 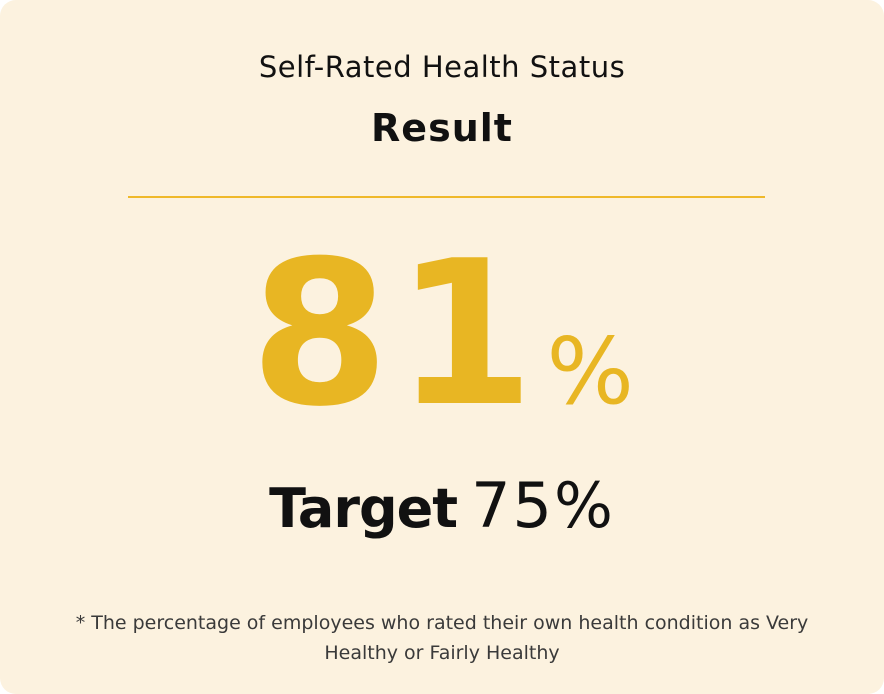 What do you see at coordinates (363, 508) in the screenshot?
I see `target-label: Target` at bounding box center [363, 508].